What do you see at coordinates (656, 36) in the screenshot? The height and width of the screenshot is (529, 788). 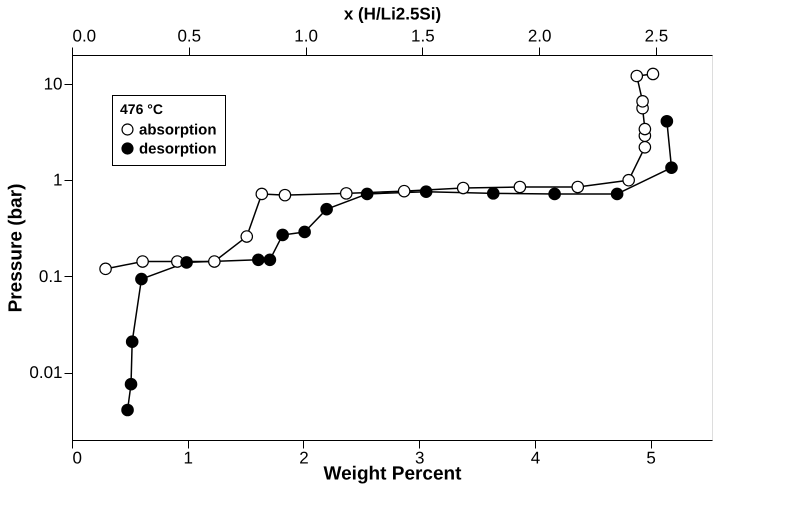 I see `x2-tick-label: 2.5` at bounding box center [656, 36].